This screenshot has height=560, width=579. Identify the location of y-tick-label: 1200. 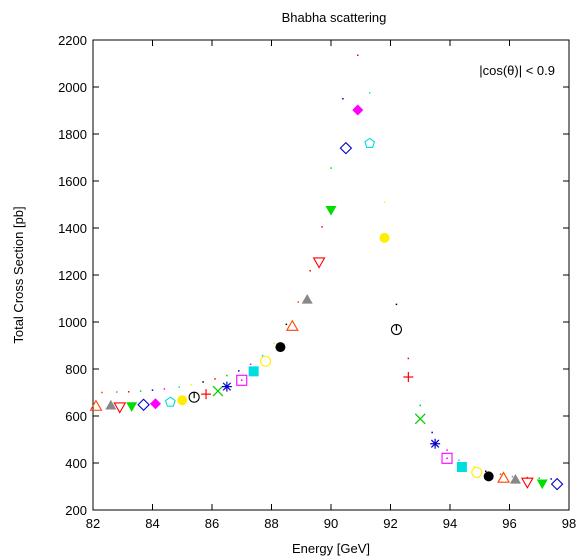
(72, 275).